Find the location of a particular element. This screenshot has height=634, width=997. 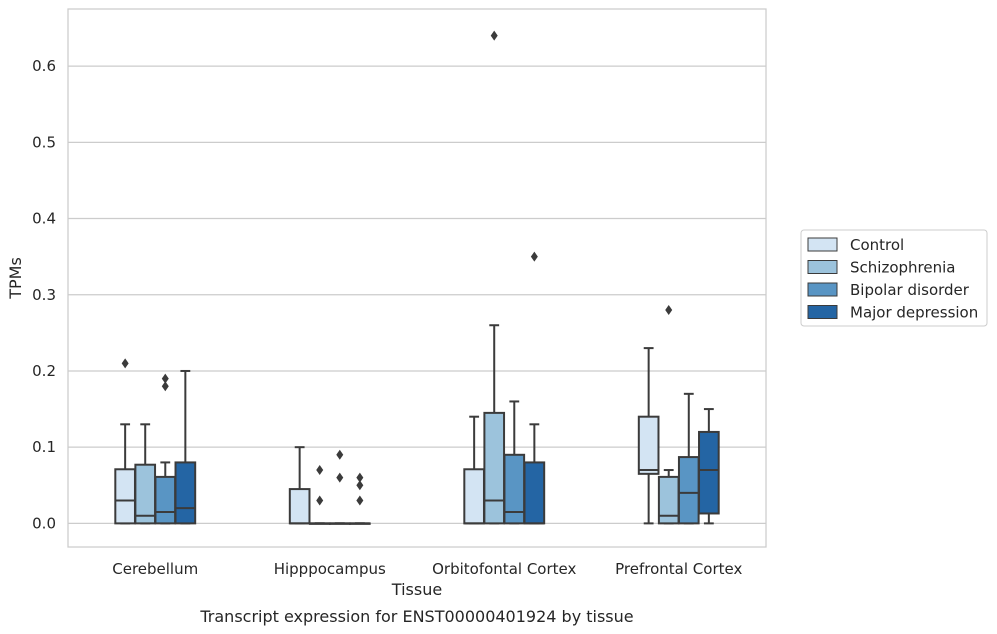

y-tick-label: 0.2 is located at coordinates (44, 371).